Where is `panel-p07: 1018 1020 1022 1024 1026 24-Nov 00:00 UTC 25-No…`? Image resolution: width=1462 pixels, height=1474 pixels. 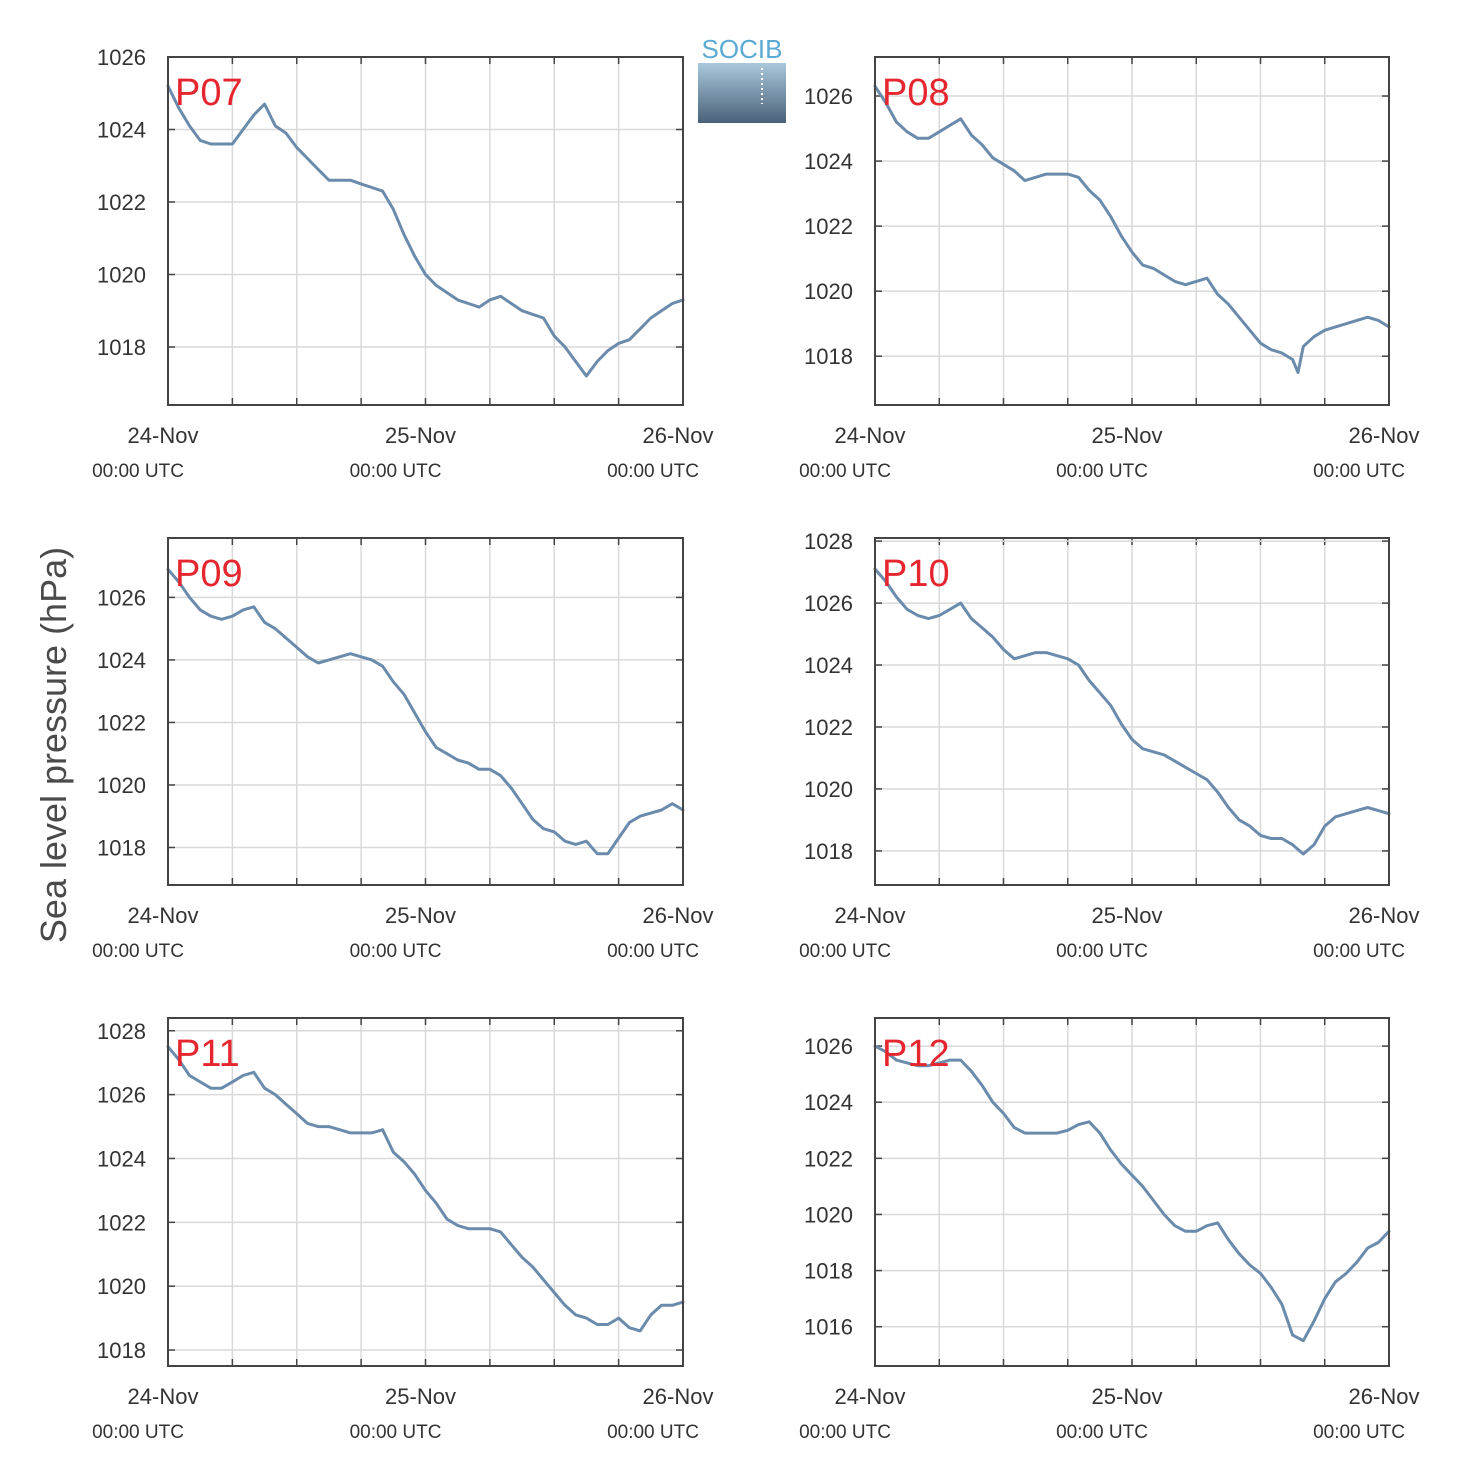
panel-p07: 1018 1020 1022 1024 1026 24-Nov 00:00 UTC 25-No… is located at coordinates (402, 263).